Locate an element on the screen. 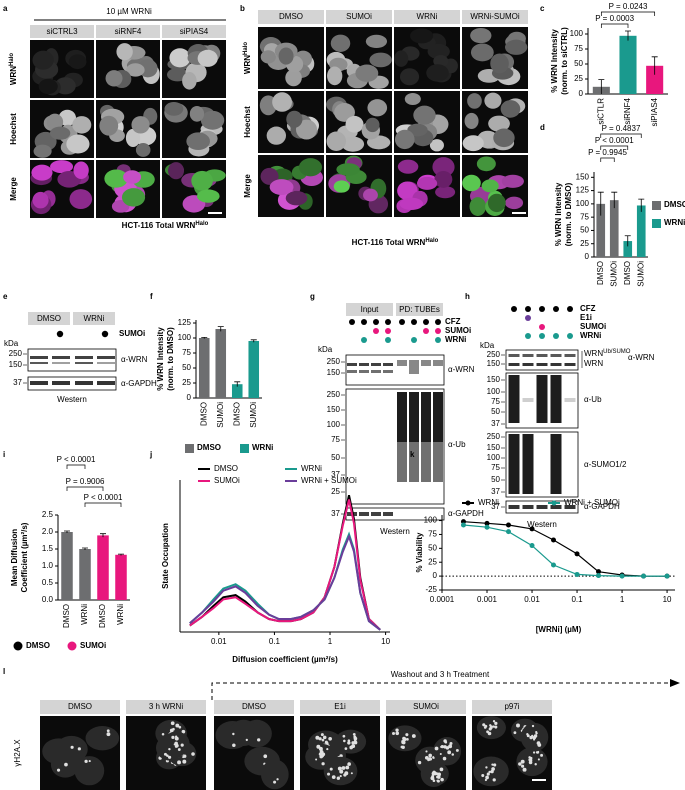 This screenshot has height=790, width=685. significance-bracket is located at coordinates (614, 147).